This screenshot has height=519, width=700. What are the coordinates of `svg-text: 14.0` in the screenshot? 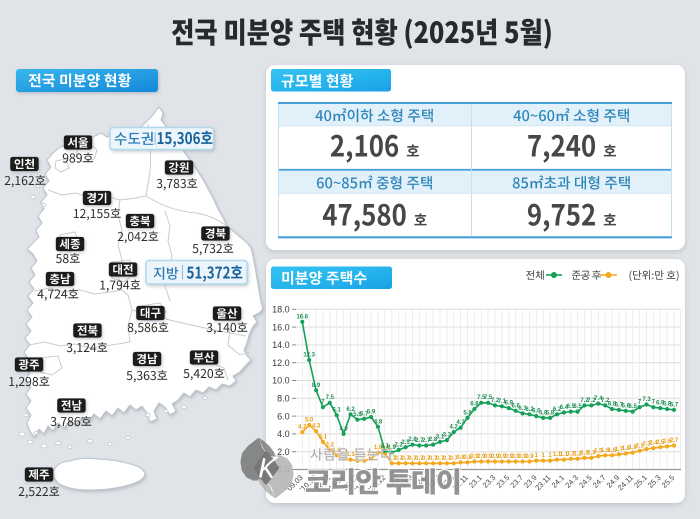 It's located at (281, 345).